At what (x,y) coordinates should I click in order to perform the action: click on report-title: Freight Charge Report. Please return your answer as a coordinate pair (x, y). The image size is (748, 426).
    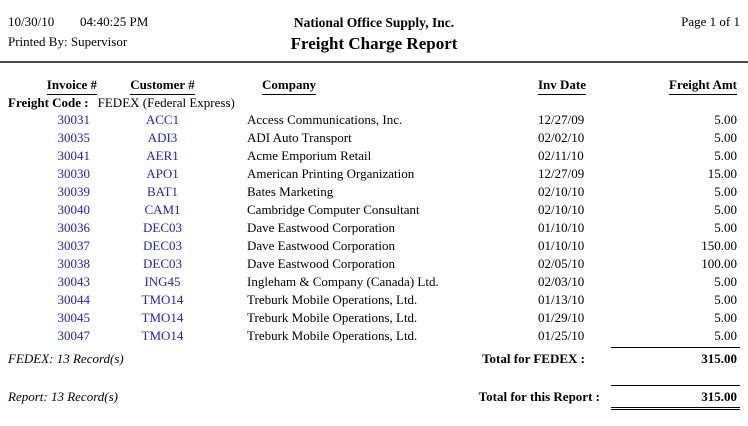
    Looking at the image, I should click on (374, 43).